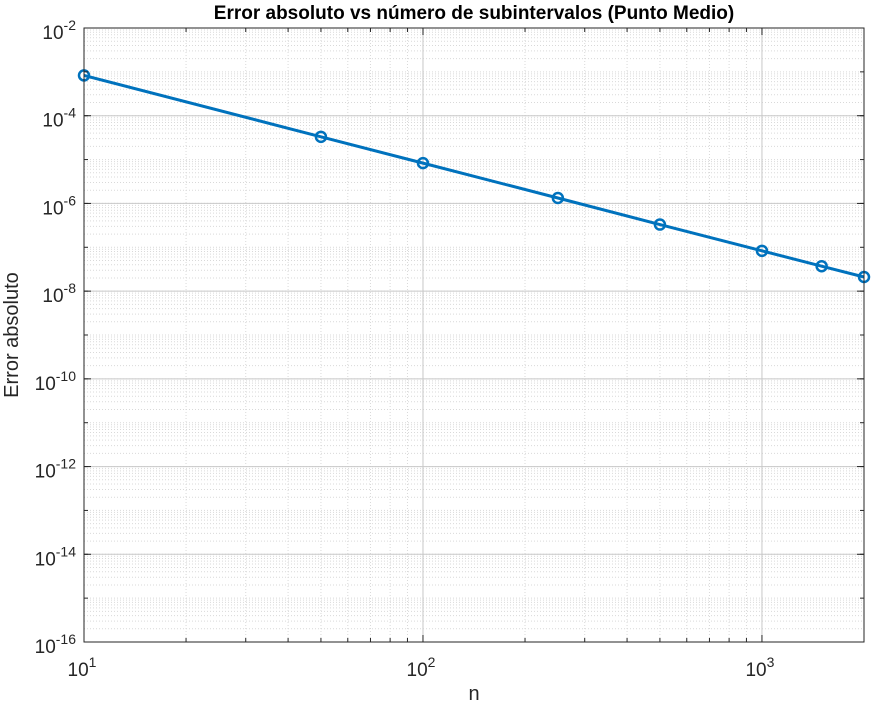  Describe the element at coordinates (56, 556) in the screenshot. I see `y-tick-label: 10⁻¹⁴` at that location.